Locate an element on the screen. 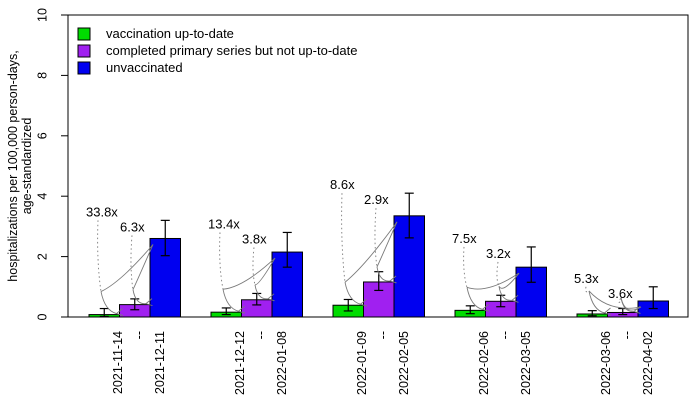  leader-arrow-primary-g3 is located at coordinates (383, 274).